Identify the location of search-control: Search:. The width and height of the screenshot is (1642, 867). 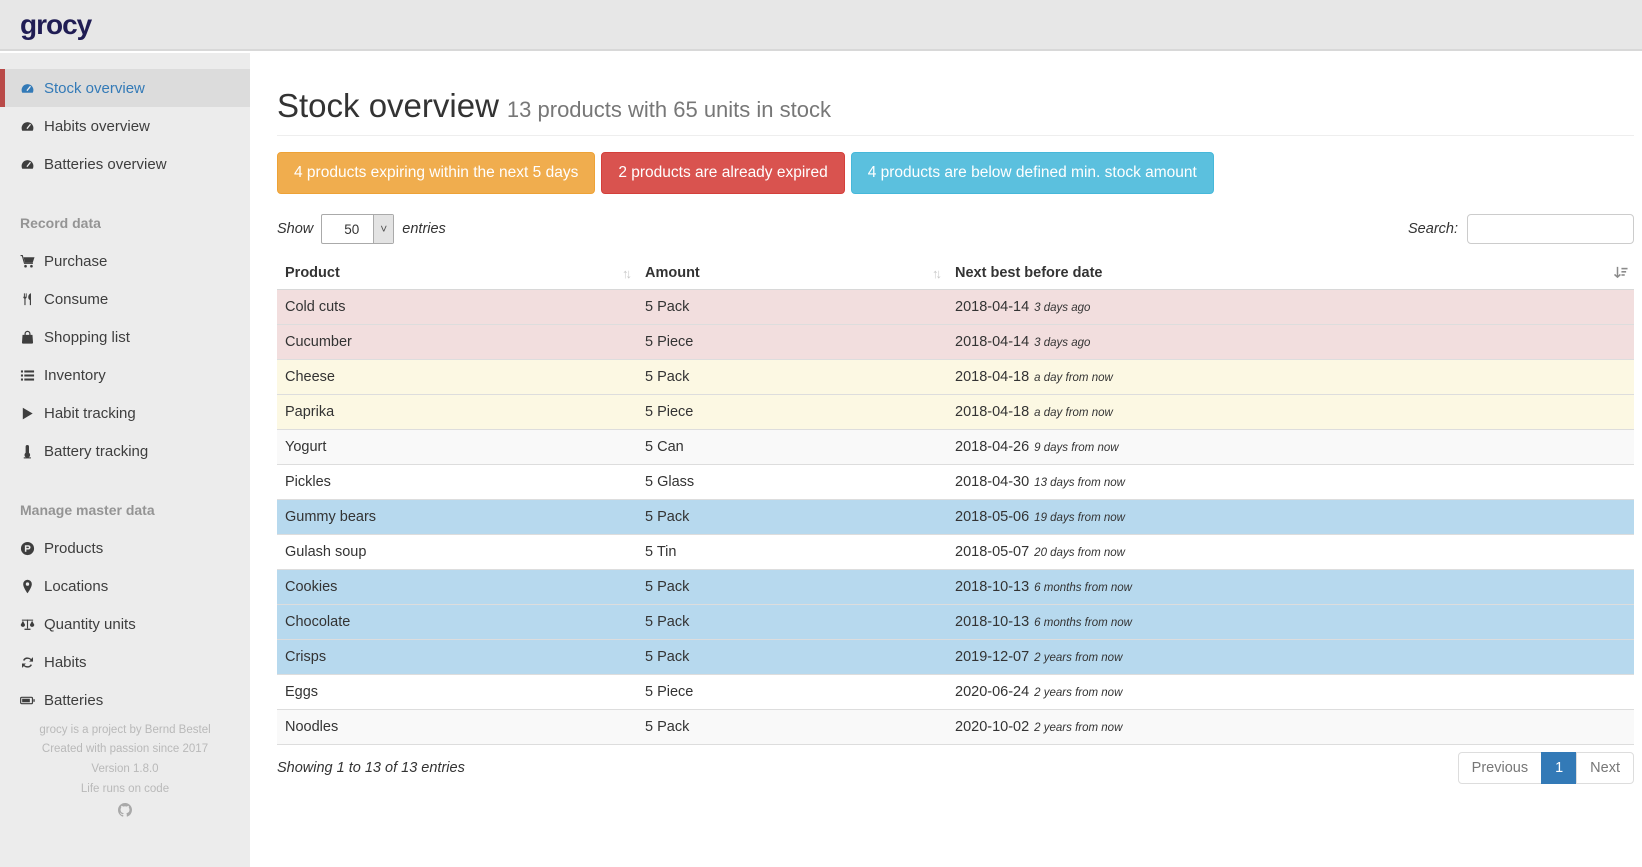
(1521, 229).